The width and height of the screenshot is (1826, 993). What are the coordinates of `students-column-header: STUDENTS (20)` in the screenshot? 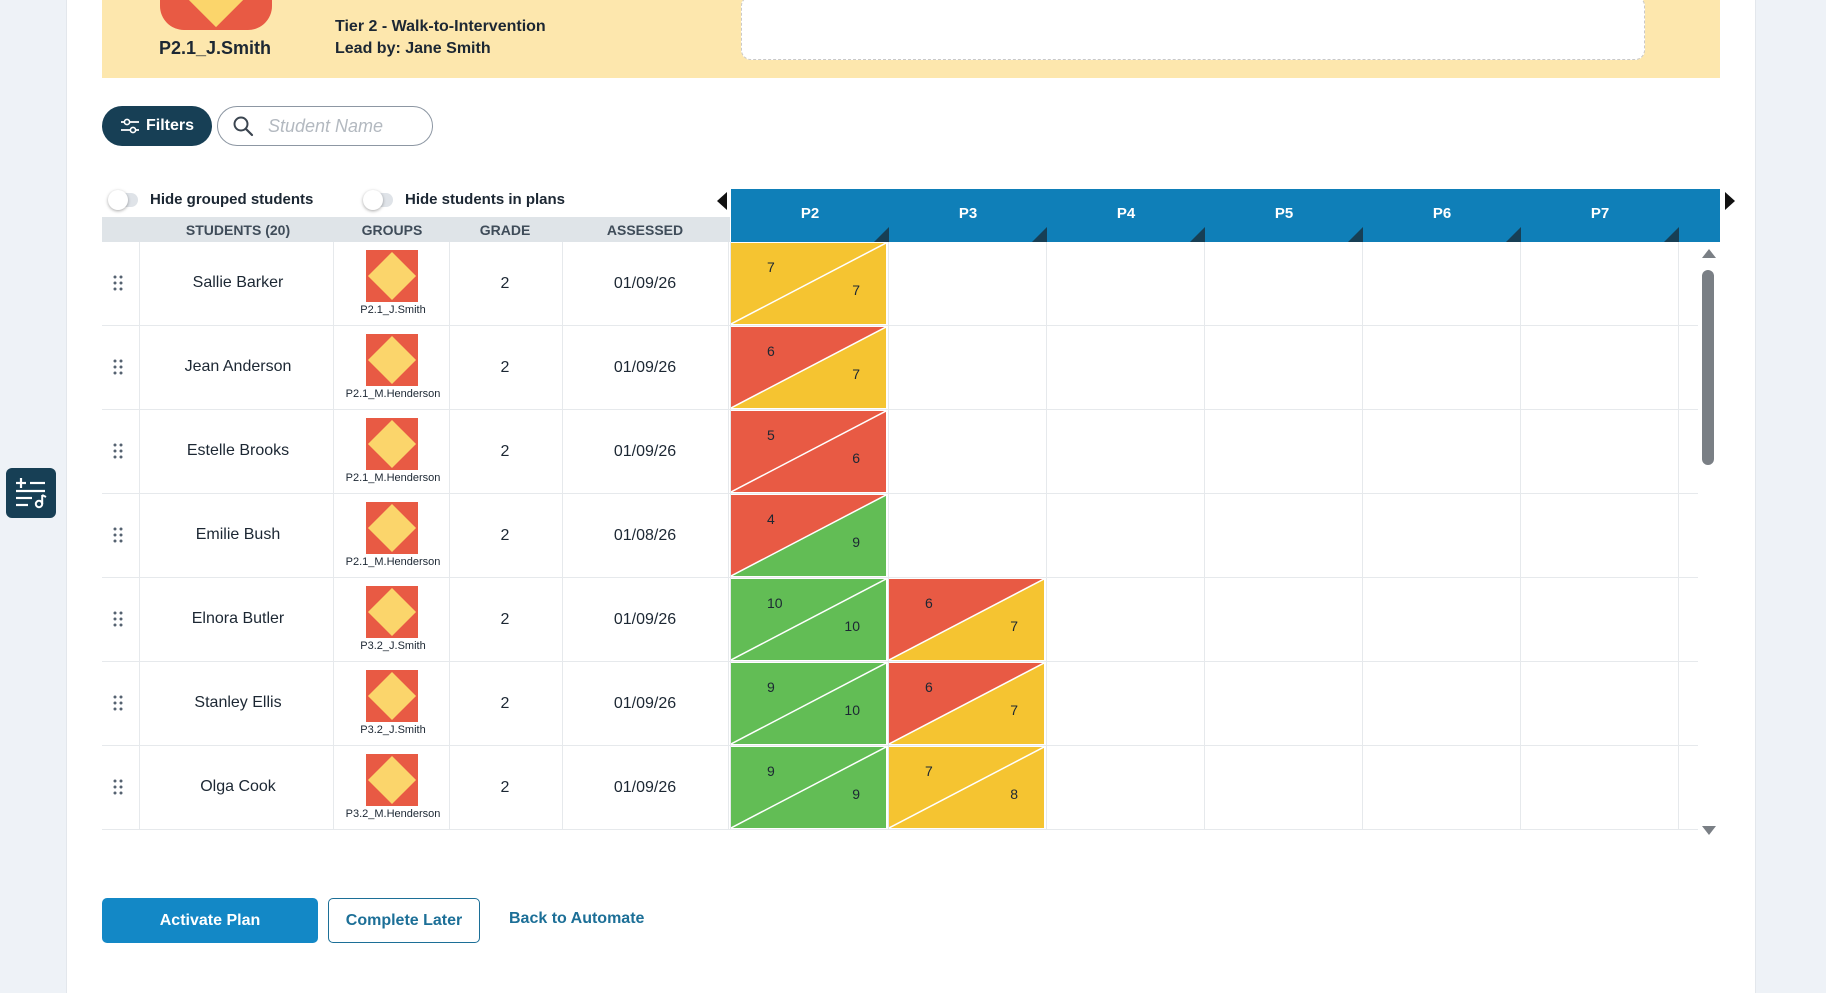 It's located at (238, 230).